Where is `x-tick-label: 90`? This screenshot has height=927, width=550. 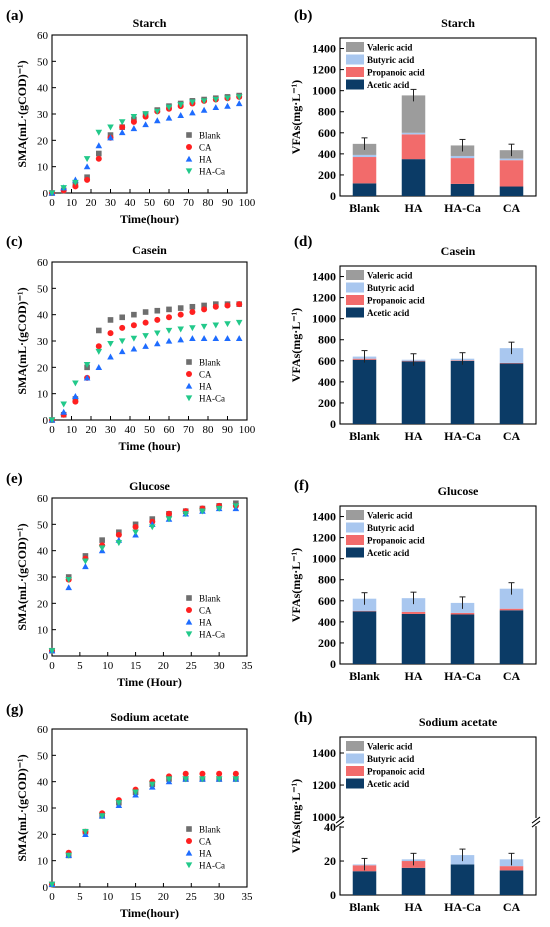
x-tick-label: 90 is located at coordinates (228, 203).